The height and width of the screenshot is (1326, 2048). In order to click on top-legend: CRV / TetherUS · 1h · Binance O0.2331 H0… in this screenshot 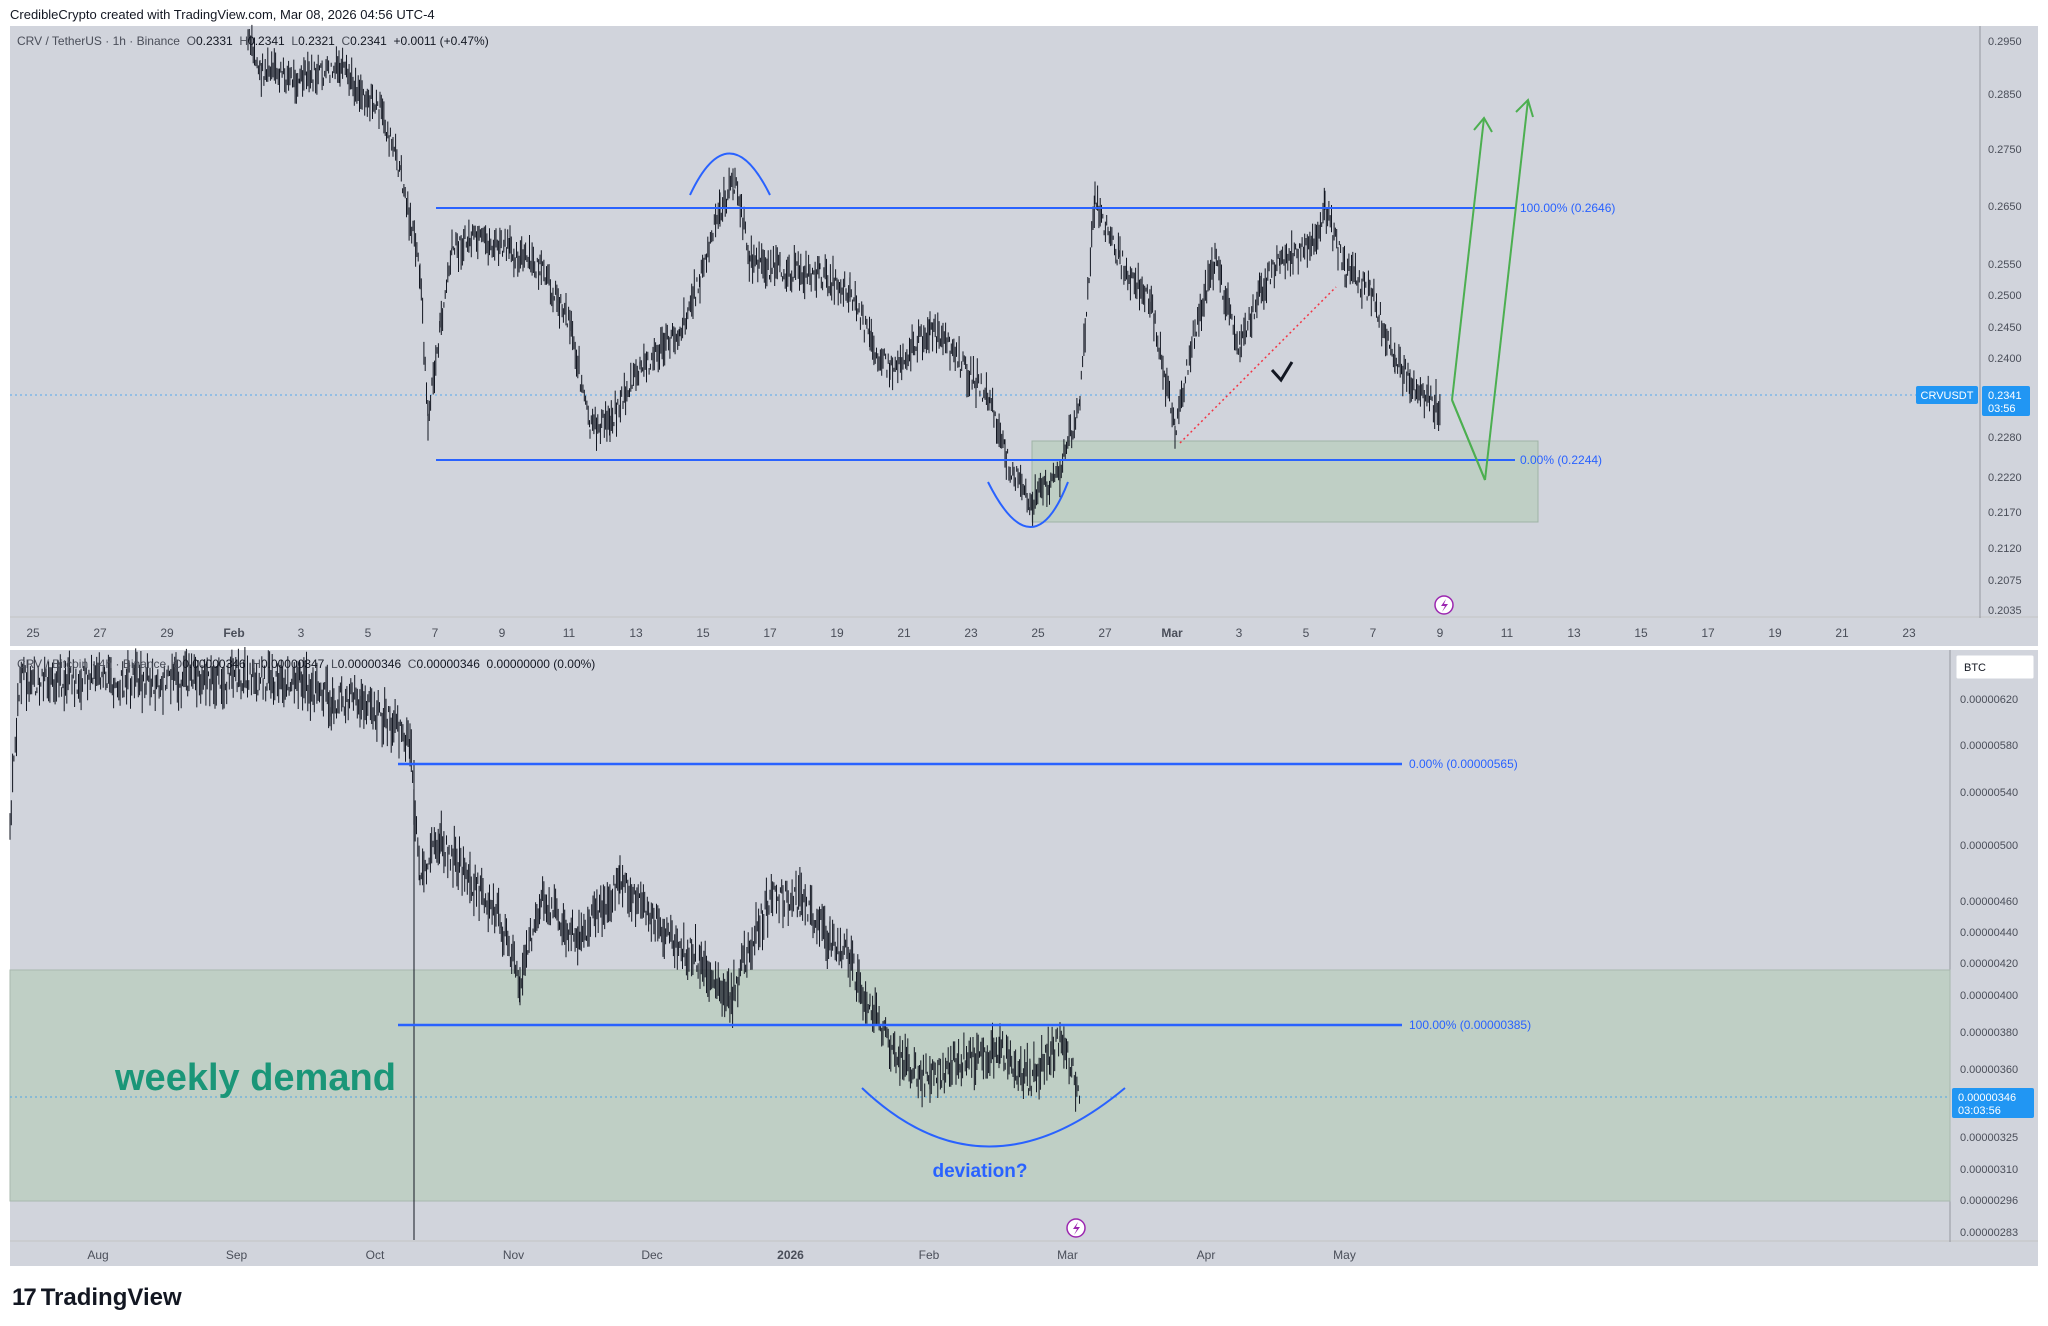, I will do `click(253, 41)`.